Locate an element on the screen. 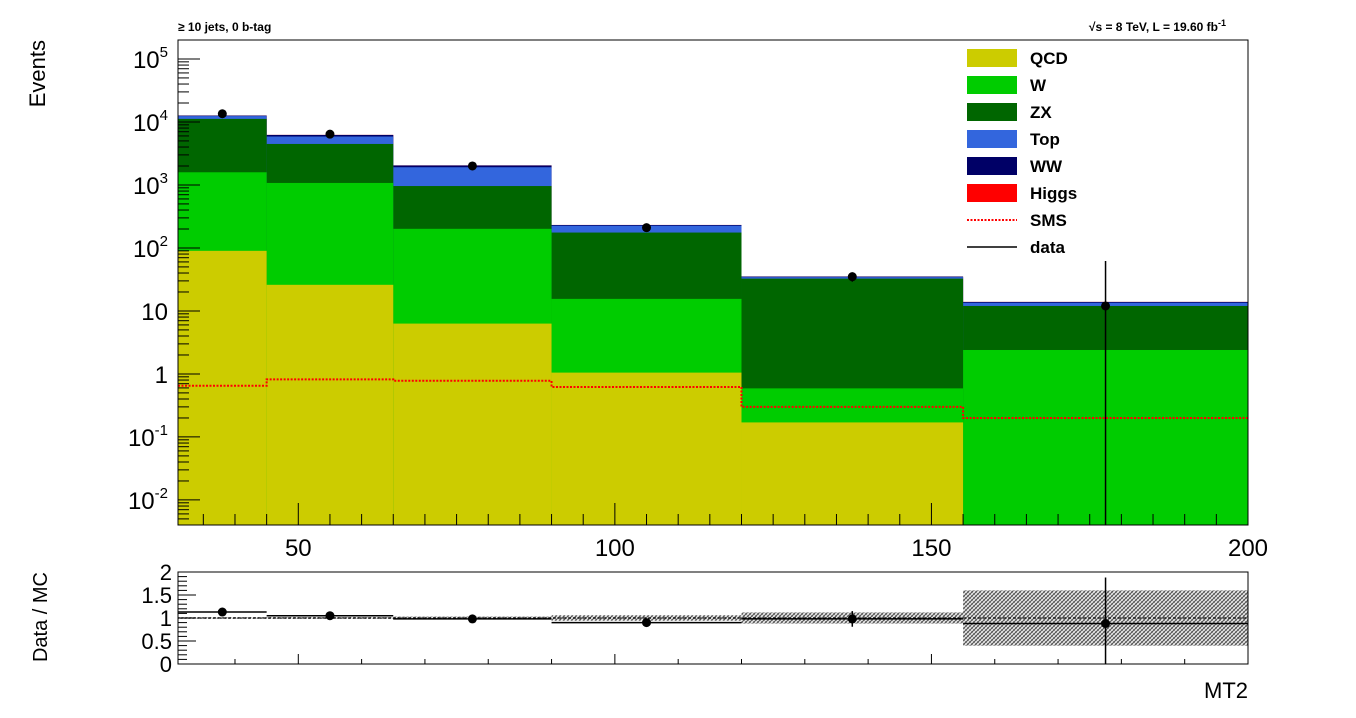 This screenshot has height=718, width=1356. ratio-y-tick-label: 1.5 is located at coordinates (156, 595).